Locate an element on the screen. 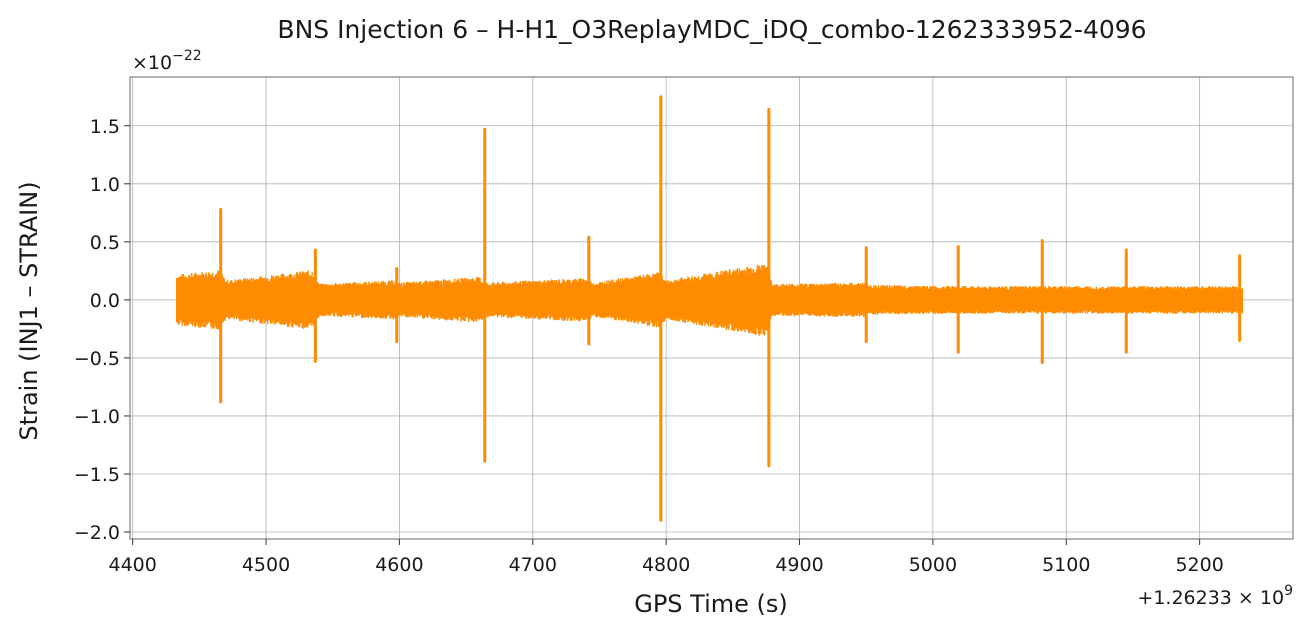 The height and width of the screenshot is (633, 1307). x-offset-exponent: 9 is located at coordinates (1288, 591).